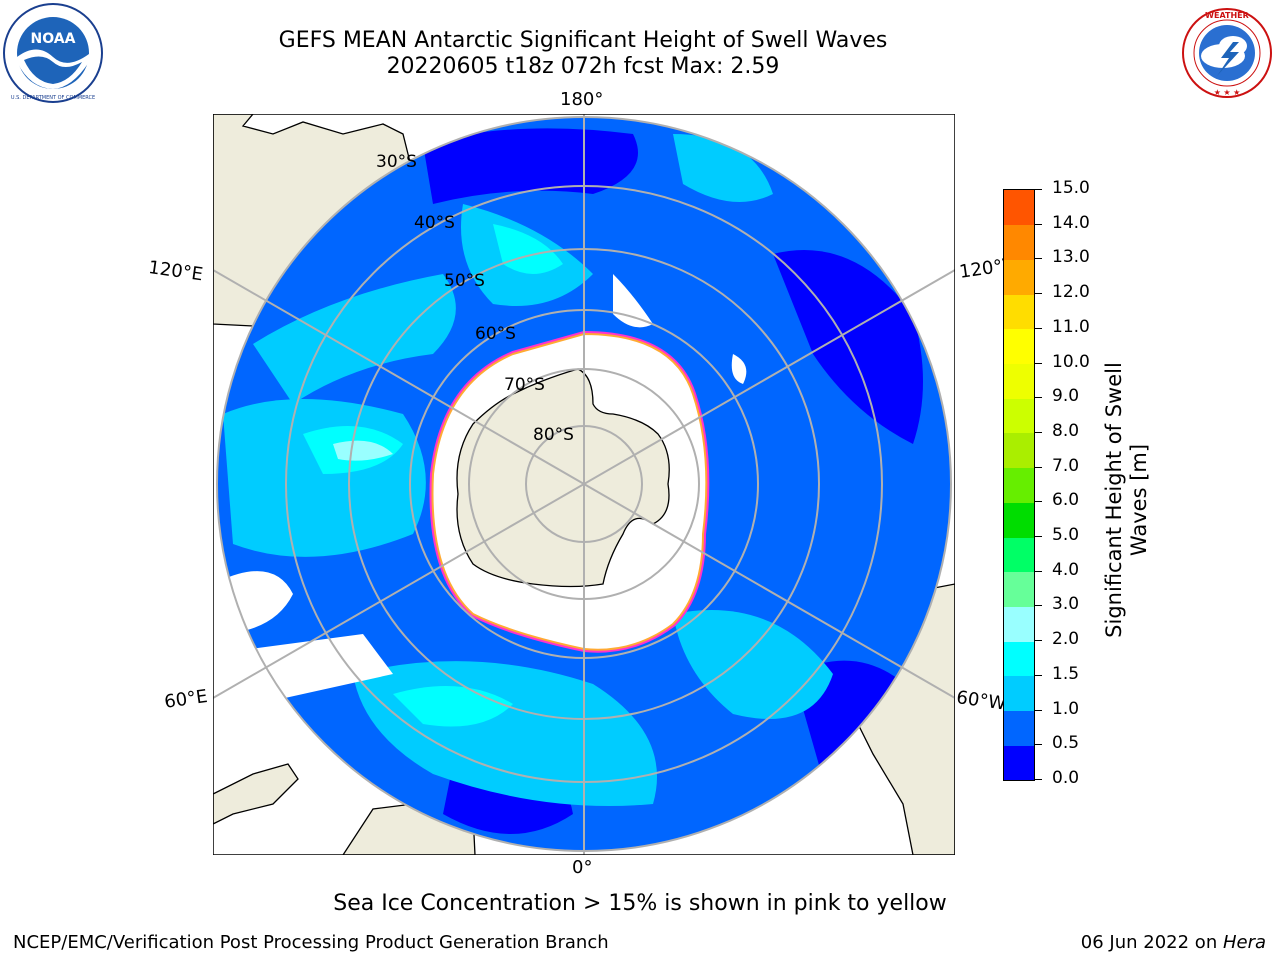 Image resolution: width=1280 pixels, height=960 pixels. Describe the element at coordinates (582, 867) in the screenshot. I see `lon-label-0: 0°` at that location.